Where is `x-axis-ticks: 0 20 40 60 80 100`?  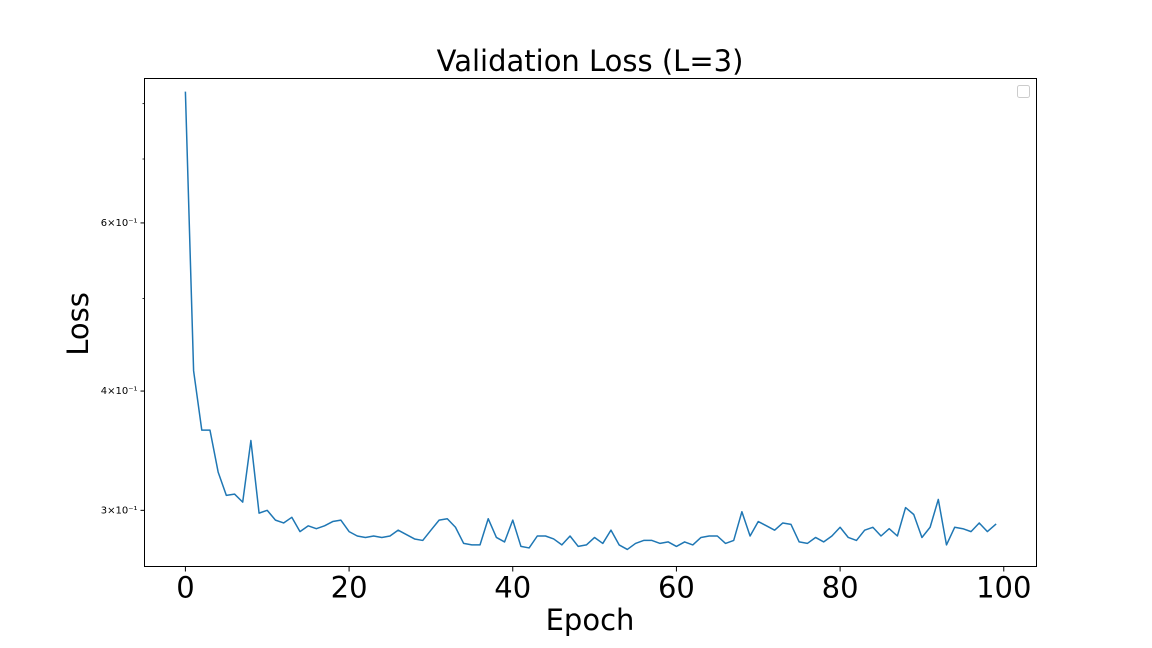 x-axis-ticks: 0 20 40 60 80 100 is located at coordinates (603, 585).